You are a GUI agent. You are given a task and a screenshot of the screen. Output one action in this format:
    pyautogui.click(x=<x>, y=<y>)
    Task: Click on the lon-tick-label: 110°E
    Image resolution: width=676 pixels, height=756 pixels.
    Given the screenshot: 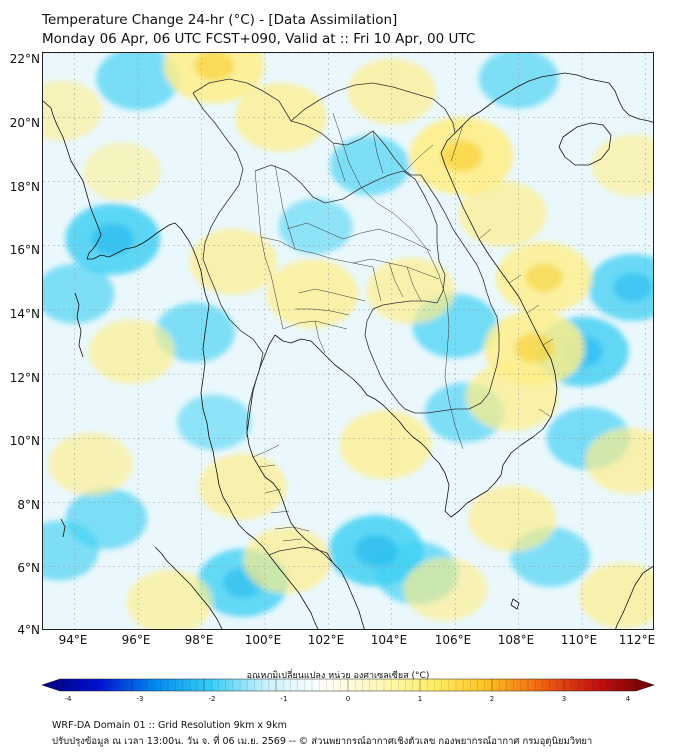 What is the action you would take?
    pyautogui.click(x=579, y=640)
    